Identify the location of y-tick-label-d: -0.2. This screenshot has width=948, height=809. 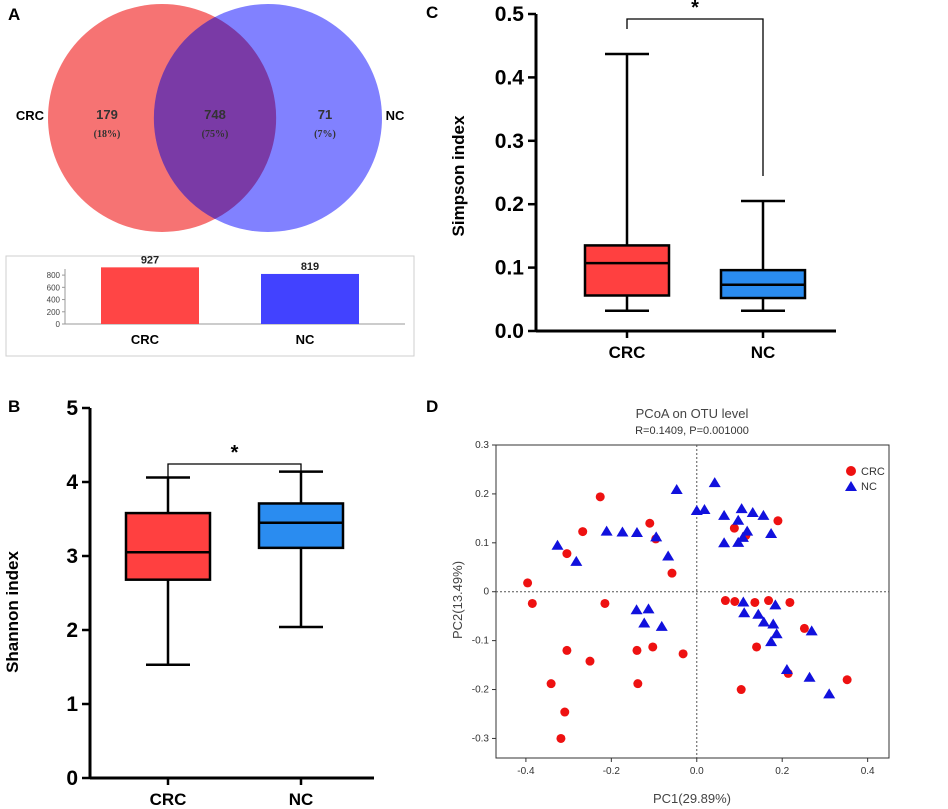
(481, 690).